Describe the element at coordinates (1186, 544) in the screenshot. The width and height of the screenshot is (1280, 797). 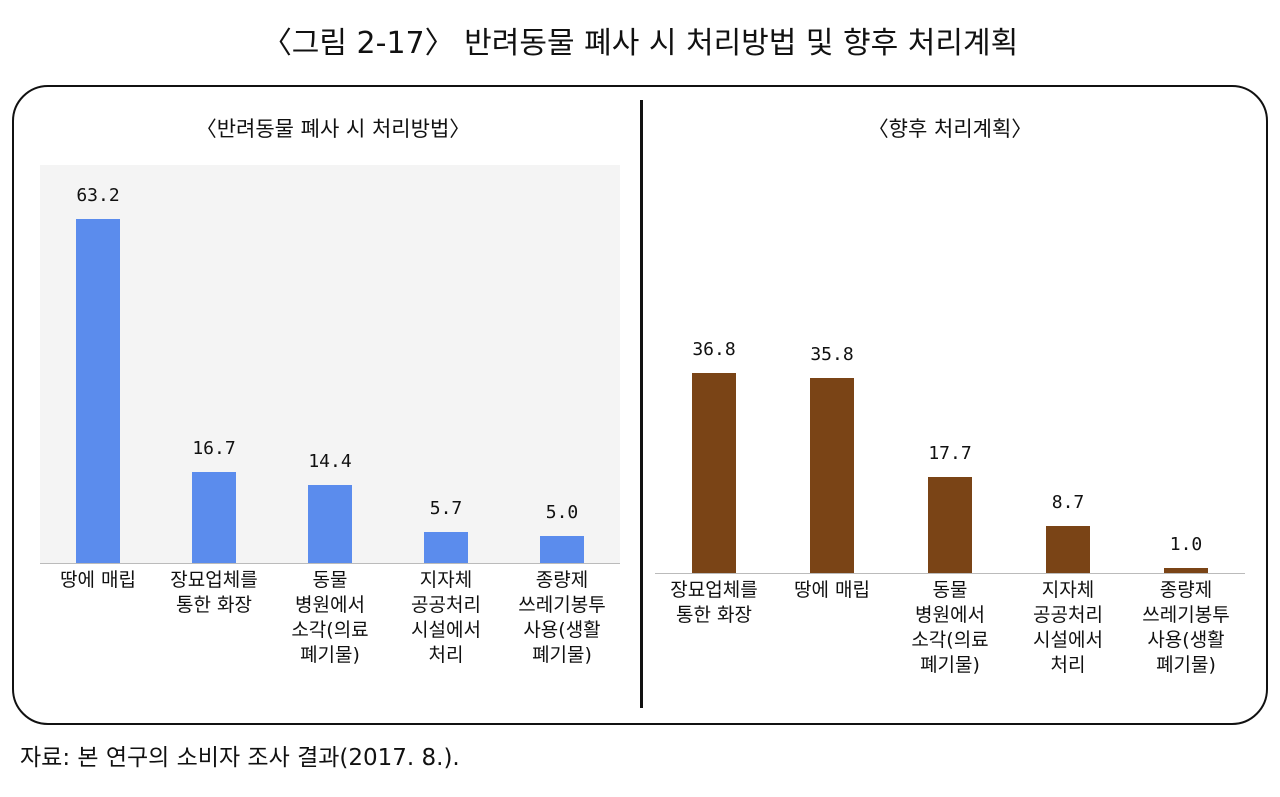
I see `value-label: 1.0` at that location.